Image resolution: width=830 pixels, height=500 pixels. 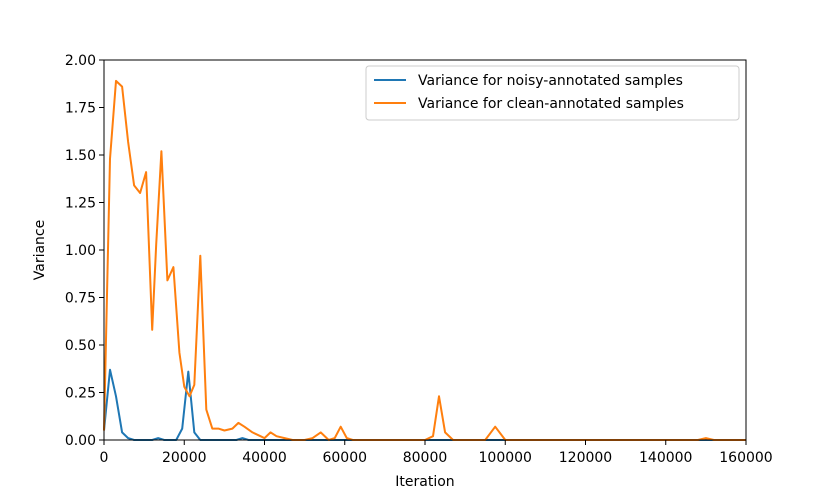 I want to click on x-tick-label: 160000, so click(x=745, y=458).